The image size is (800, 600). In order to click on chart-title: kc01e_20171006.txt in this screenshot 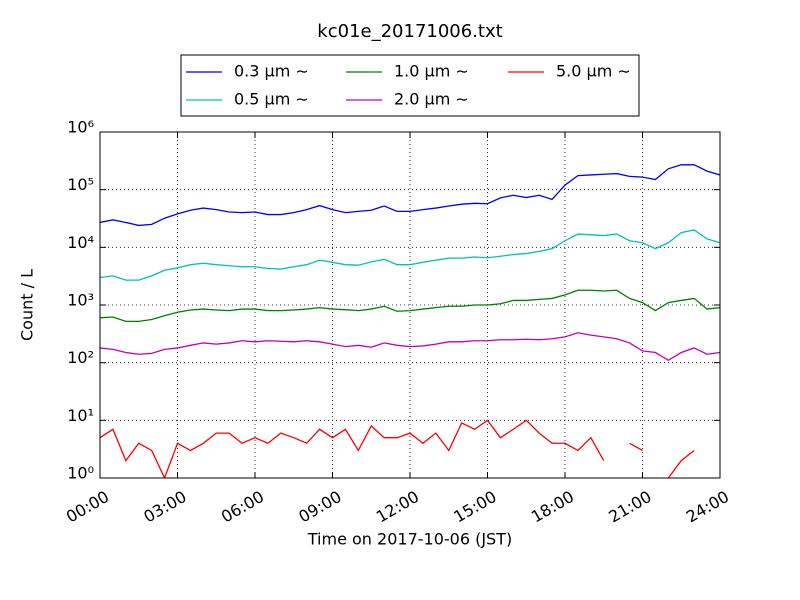, I will do `click(409, 31)`.